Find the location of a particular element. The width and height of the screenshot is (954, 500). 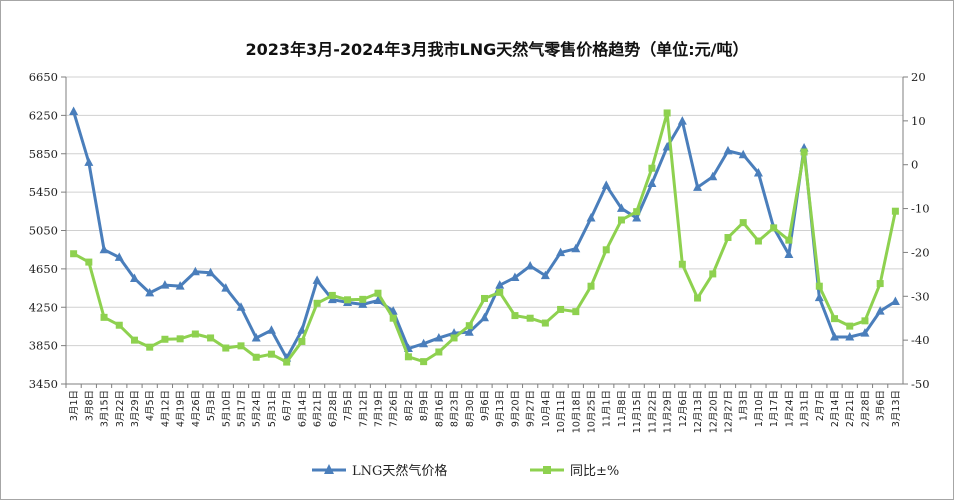

x-tick-label: 2月28日 is located at coordinates (865, 408).